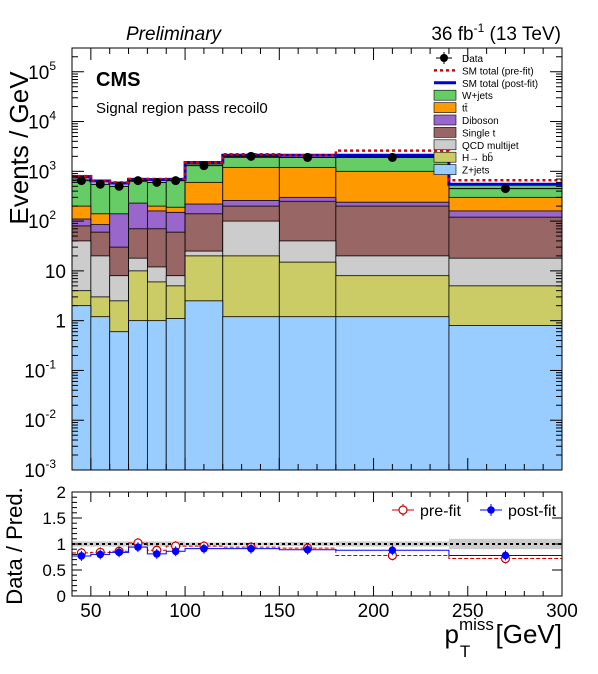 Image resolution: width=598 pixels, height=674 pixels. I want to click on luminosity-label: 36 fb-1 (13 TeV), so click(496, 33).